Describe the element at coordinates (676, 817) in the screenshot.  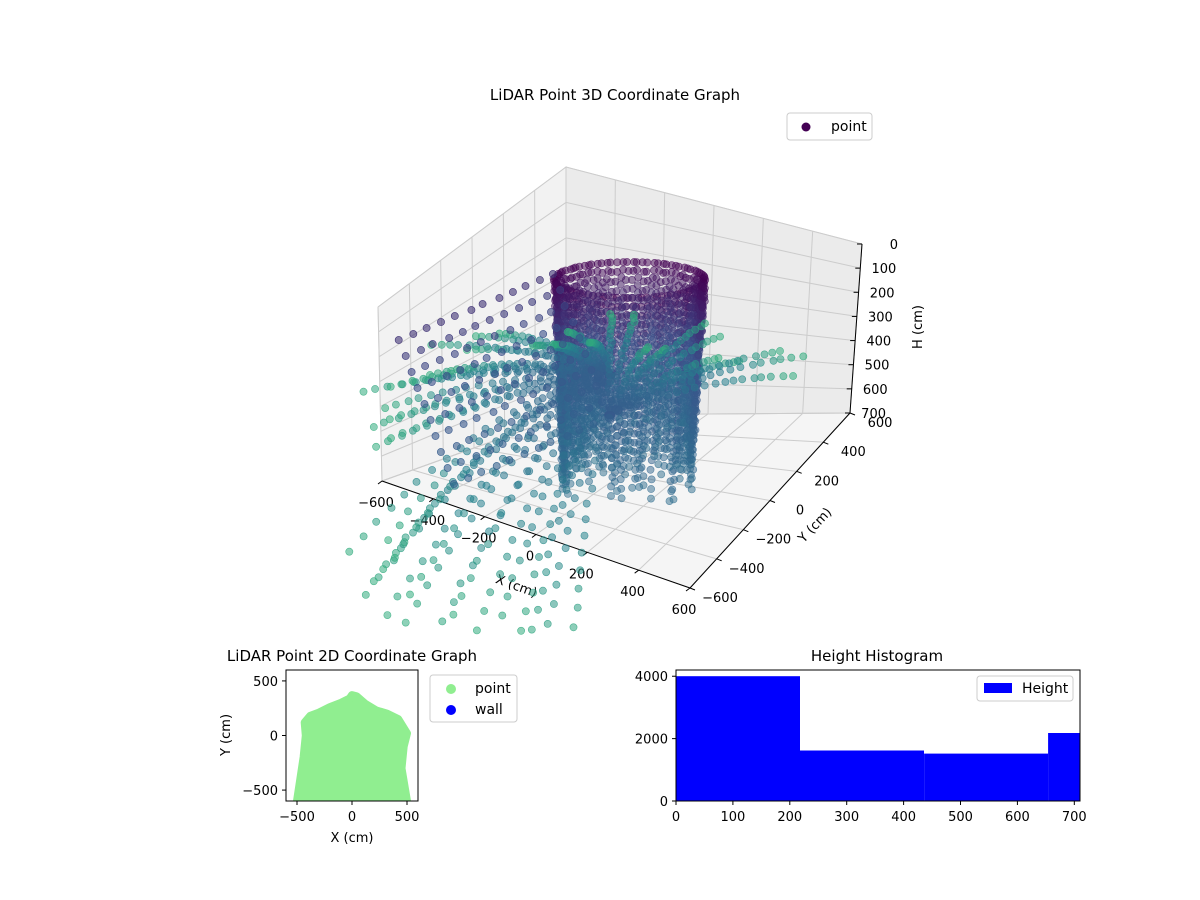
I see `x-tick-label-hist: 0` at that location.